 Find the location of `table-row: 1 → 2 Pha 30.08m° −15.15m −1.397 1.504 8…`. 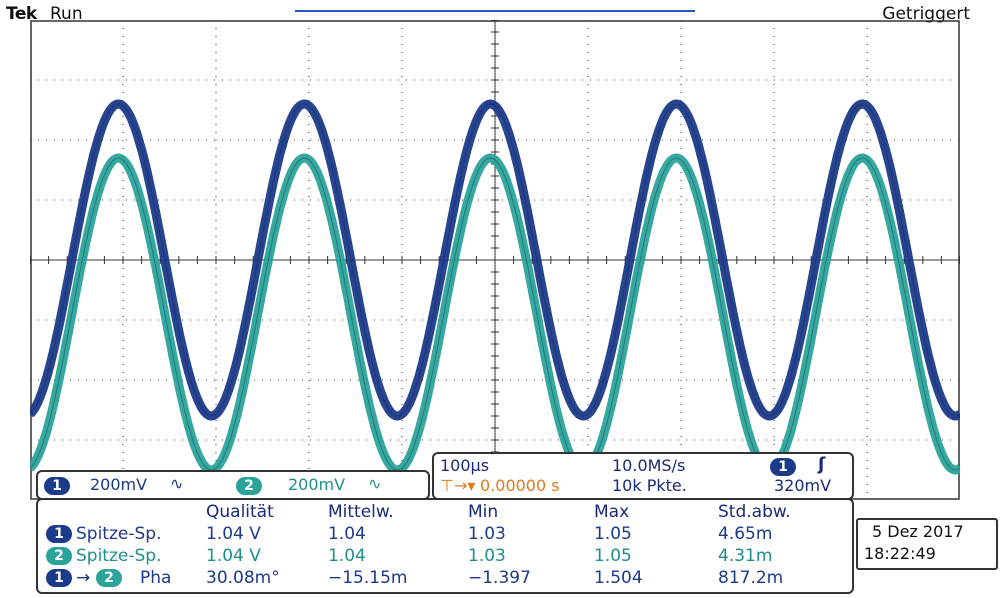

table-row: 1 → 2 Pha 30.08m° −15.15m −1.397 1.504 8… is located at coordinates (414, 579).